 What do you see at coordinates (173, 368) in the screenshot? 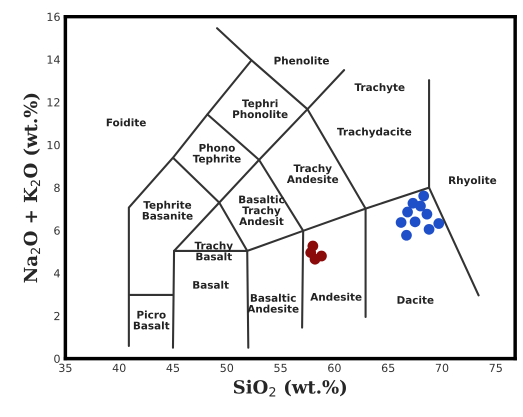
I see `x-tick-label: 45` at bounding box center [173, 368].